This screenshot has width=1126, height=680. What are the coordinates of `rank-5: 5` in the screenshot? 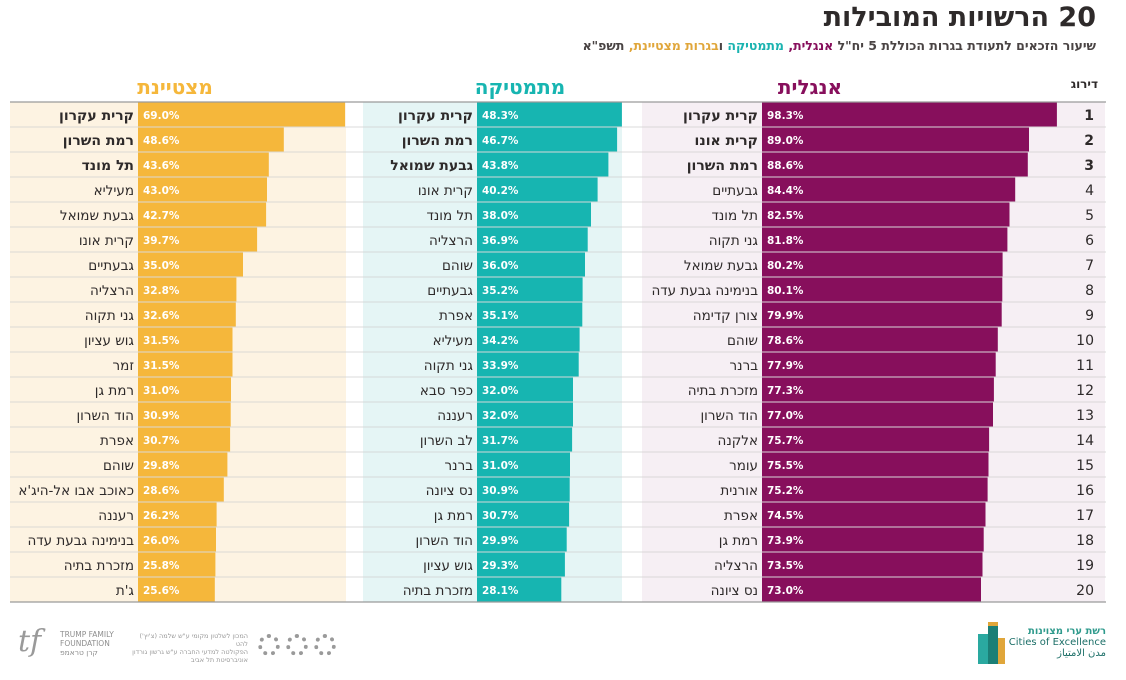 It's located at (1089, 216).